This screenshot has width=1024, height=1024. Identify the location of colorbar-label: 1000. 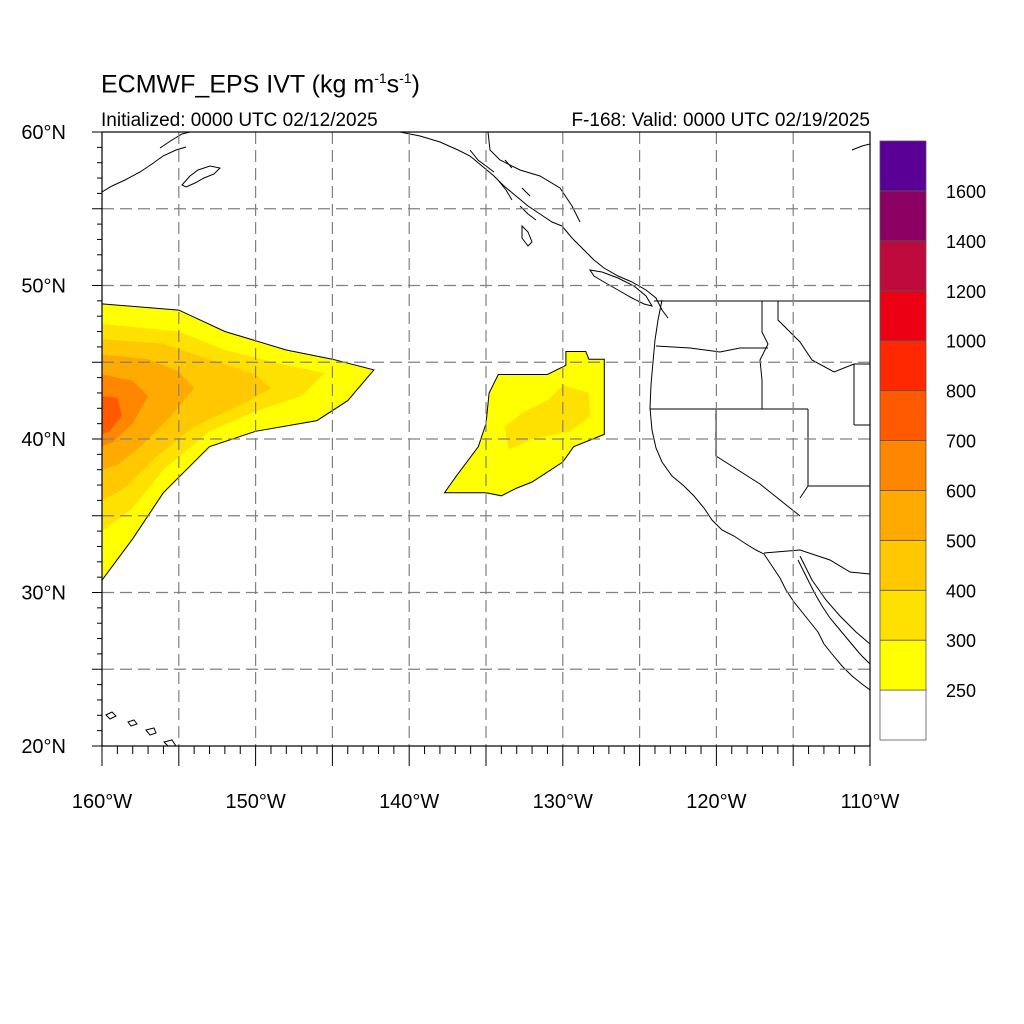
(966, 342).